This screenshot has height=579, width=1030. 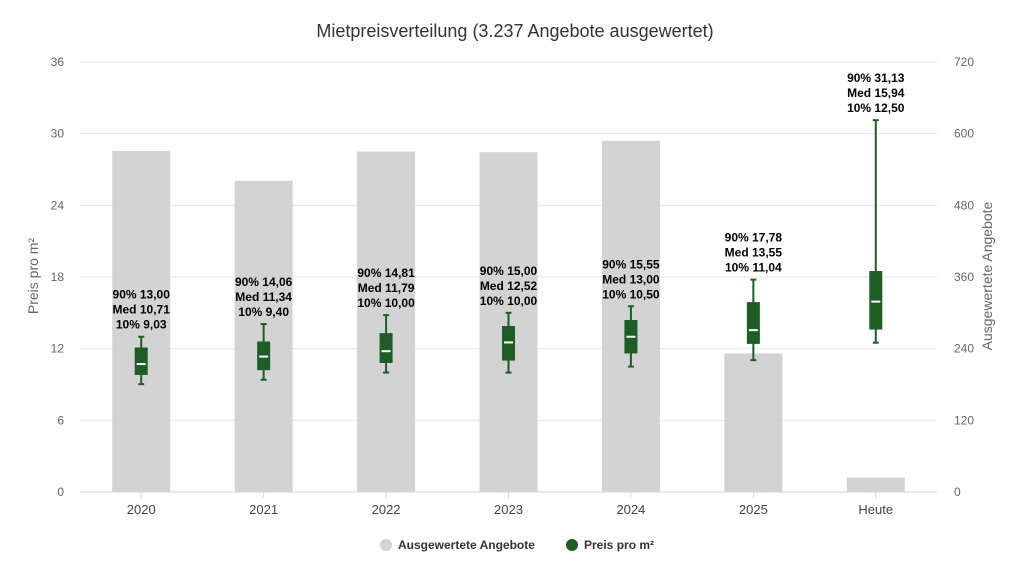 What do you see at coordinates (631, 294) in the screenshot?
I see `box-annotation-line: 10% 10,50` at bounding box center [631, 294].